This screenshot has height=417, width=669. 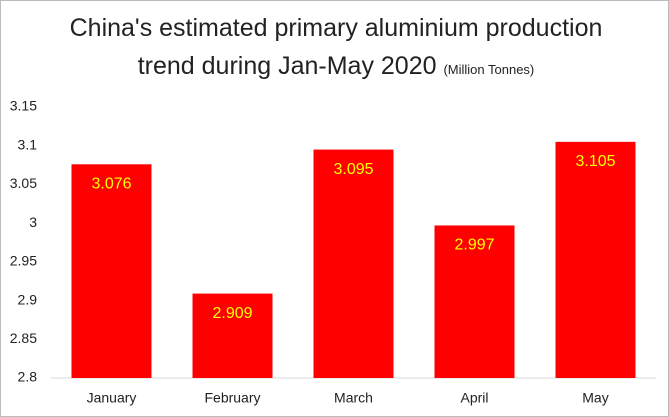 What do you see at coordinates (232, 398) in the screenshot?
I see `x-tick-label: February` at bounding box center [232, 398].